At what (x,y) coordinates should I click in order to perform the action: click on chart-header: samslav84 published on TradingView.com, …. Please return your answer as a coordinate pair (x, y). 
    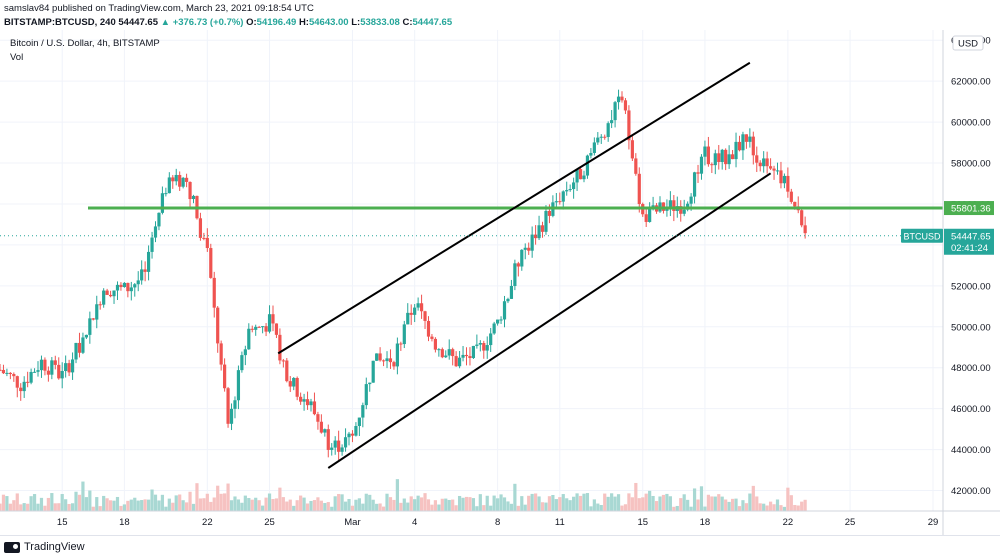
    Looking at the image, I should click on (500, 15).